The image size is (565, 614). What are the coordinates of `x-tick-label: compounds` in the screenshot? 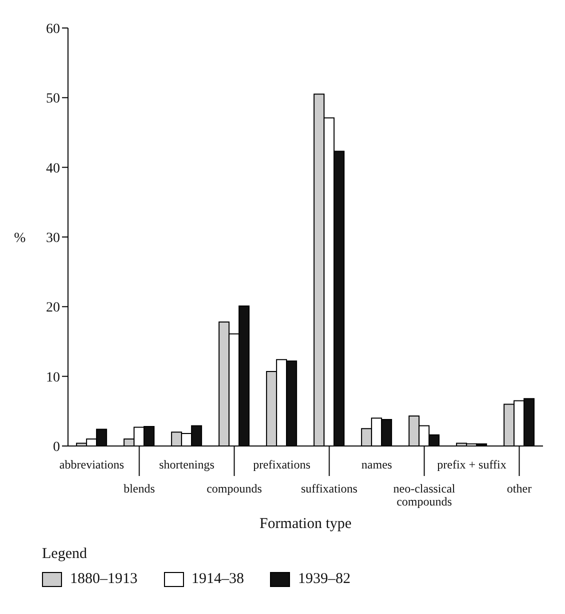 It's located at (234, 489).